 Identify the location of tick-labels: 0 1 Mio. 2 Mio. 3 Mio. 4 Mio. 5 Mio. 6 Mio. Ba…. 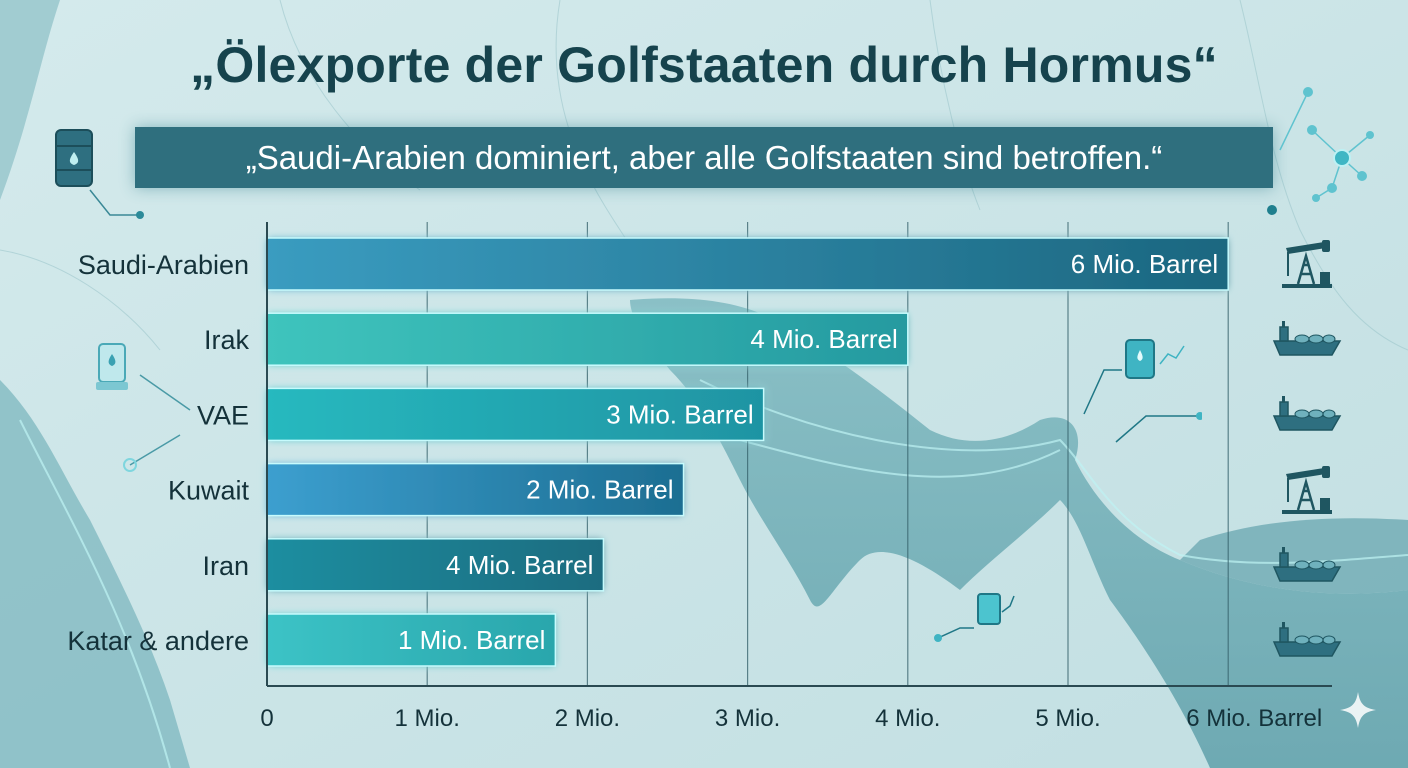
(791, 718).